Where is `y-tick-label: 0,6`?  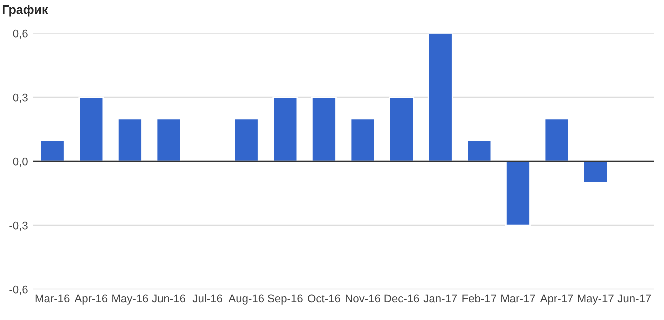
y-tick-label: 0,6 is located at coordinates (20, 35).